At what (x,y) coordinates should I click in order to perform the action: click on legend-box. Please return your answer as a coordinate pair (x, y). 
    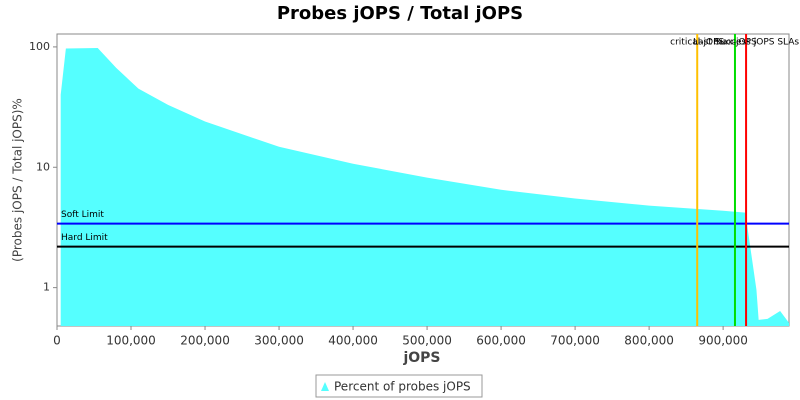
    Looking at the image, I should click on (399, 386).